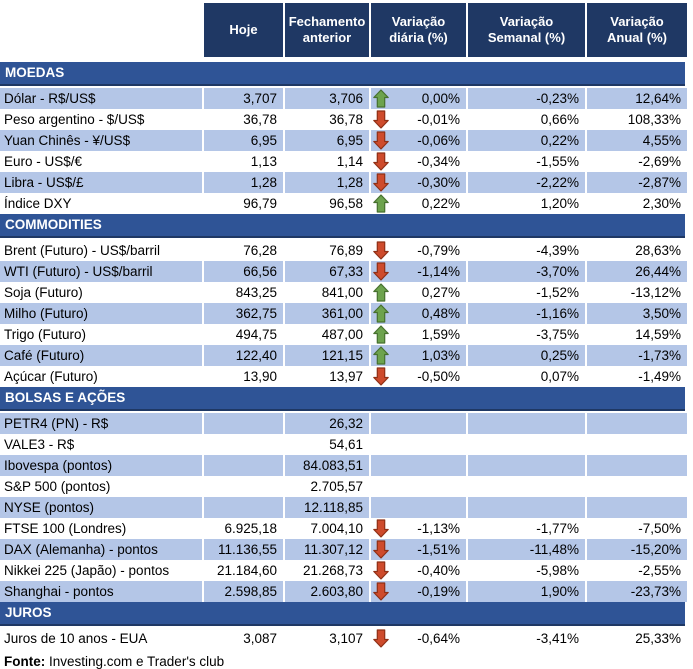 Image resolution: width=693 pixels, height=669 pixels. What do you see at coordinates (101, 119) in the screenshot?
I see `row-label: Peso argentino - $/US$` at bounding box center [101, 119].